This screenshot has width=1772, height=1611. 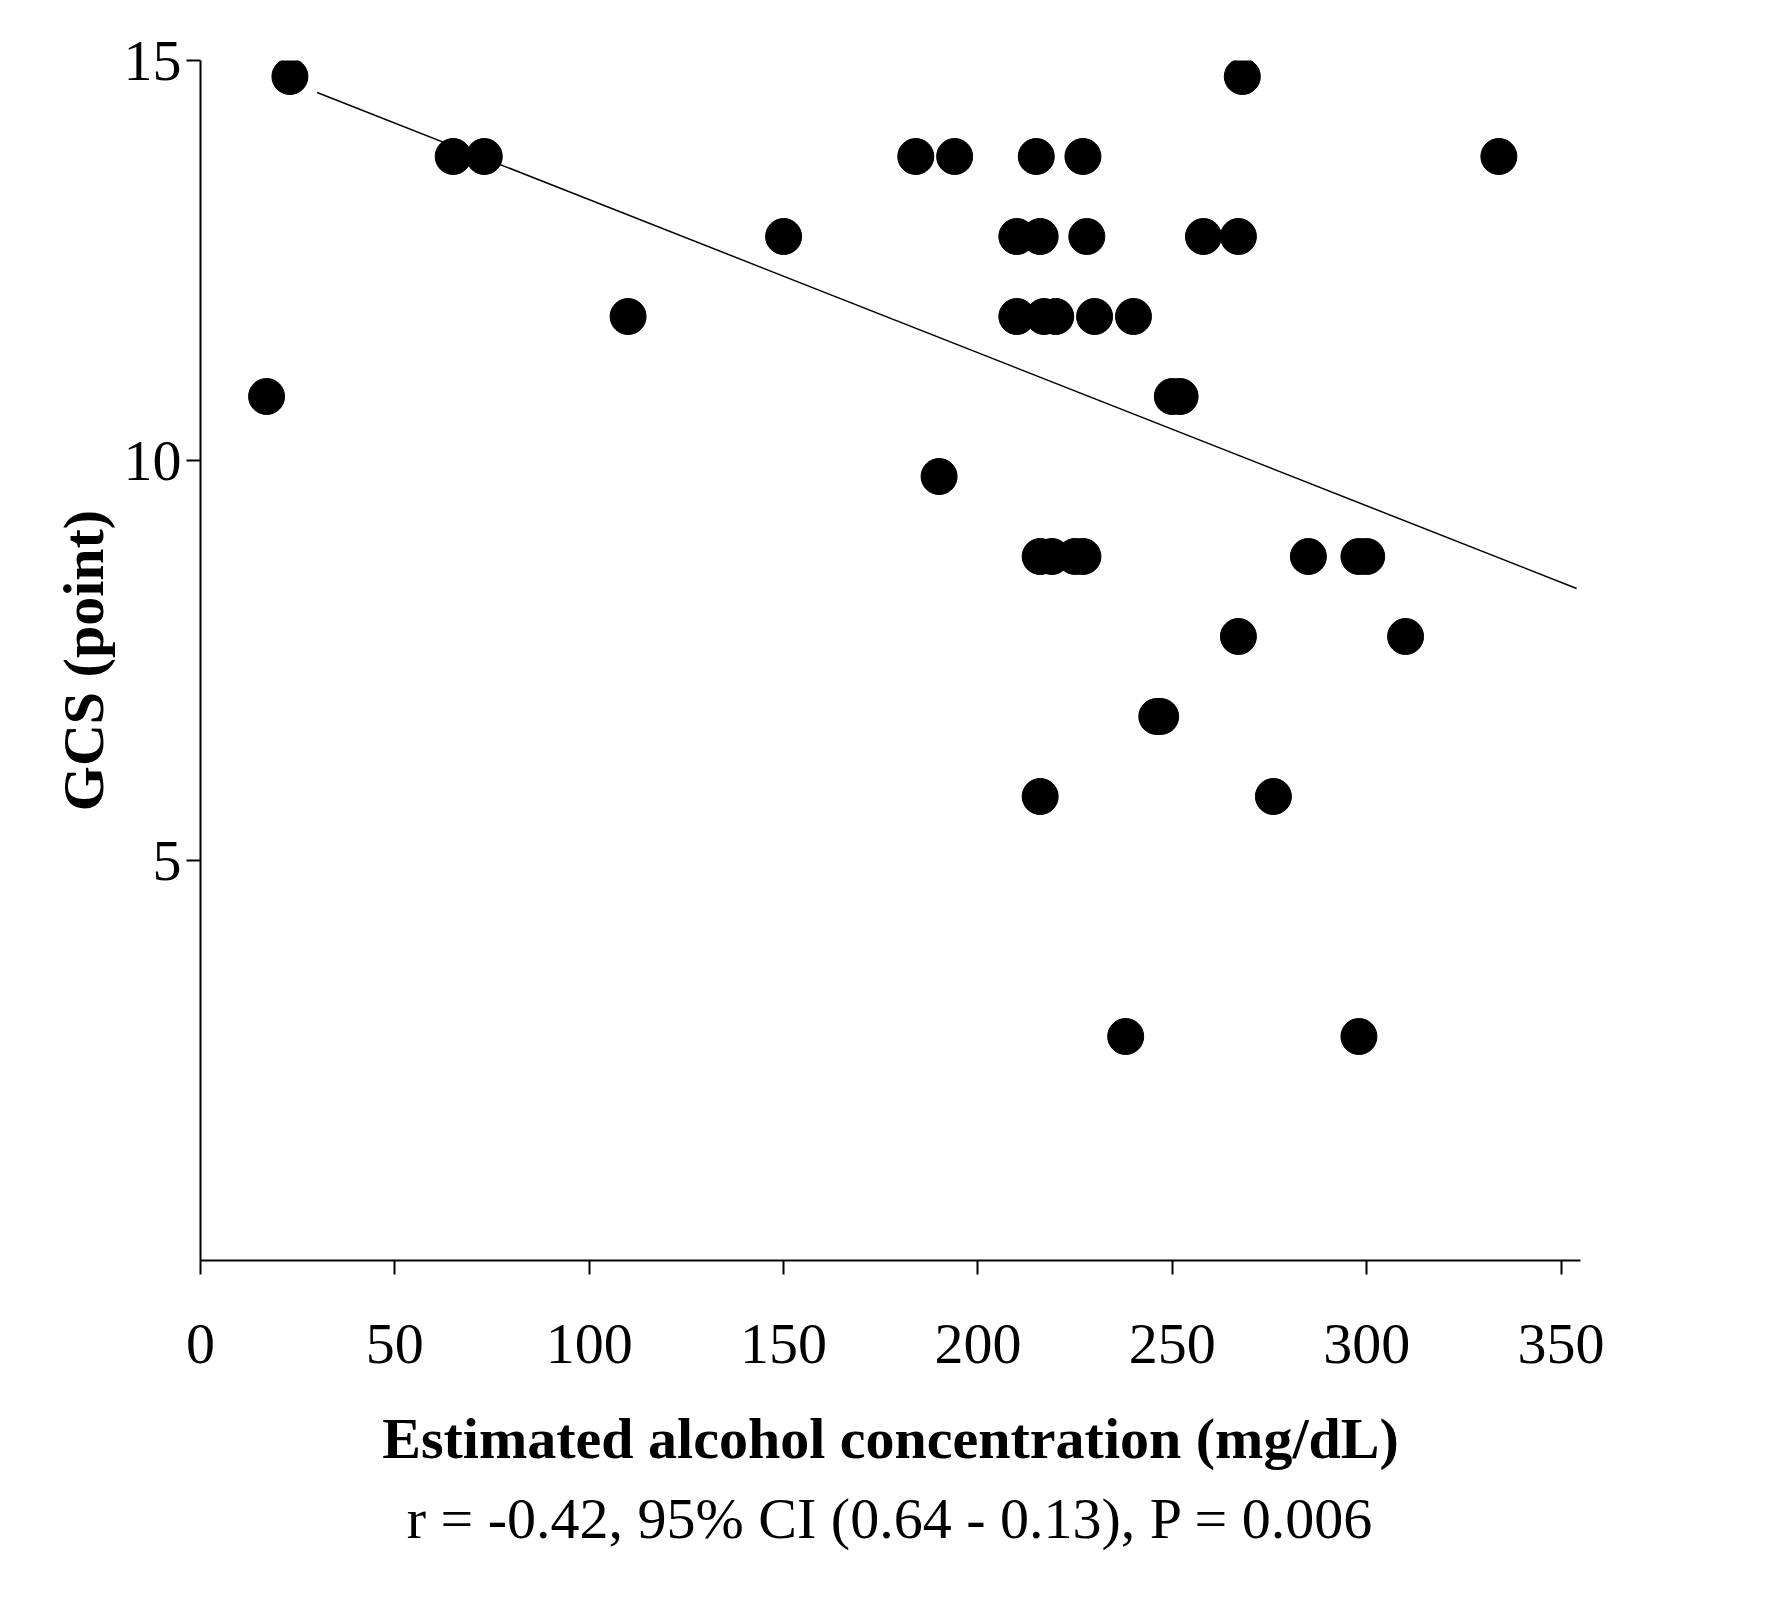 What do you see at coordinates (890, 1438) in the screenshot?
I see `x-axis-title: Estimated alcohol concentration (mg/dL)` at bounding box center [890, 1438].